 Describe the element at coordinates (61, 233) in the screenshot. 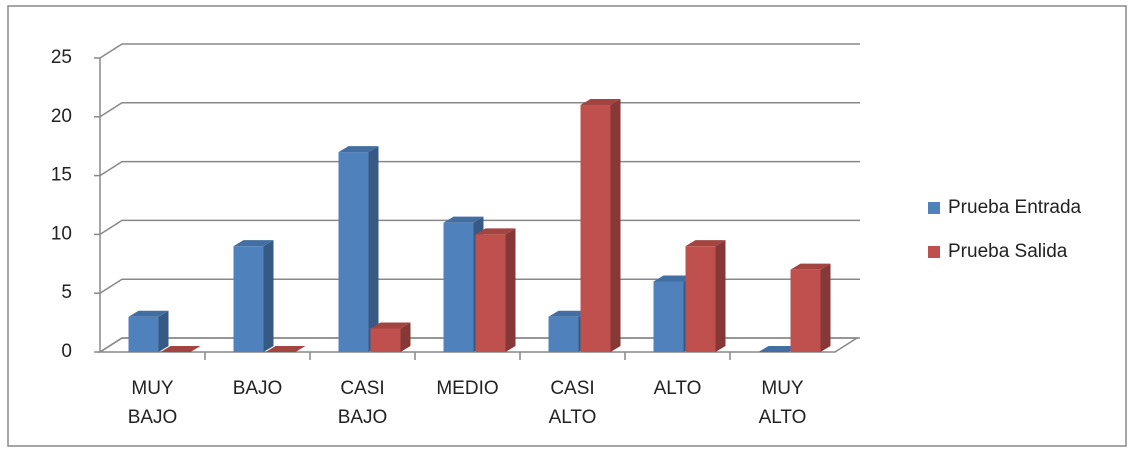

I see `y-tick-label: 10` at that location.